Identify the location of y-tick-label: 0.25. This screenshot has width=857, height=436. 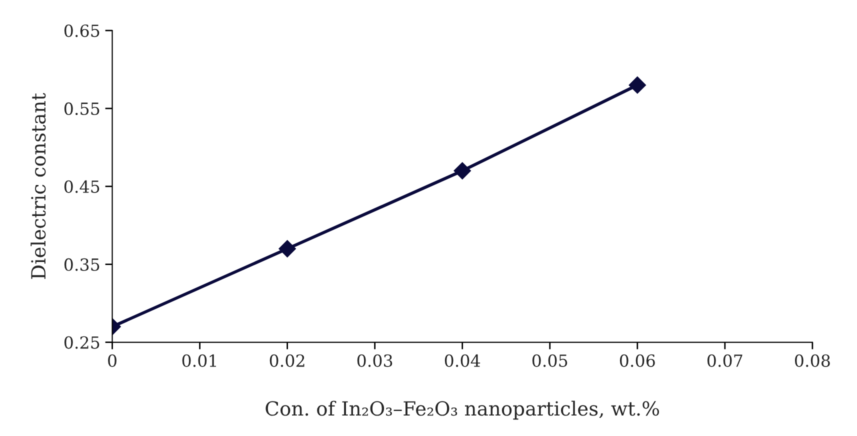
(82, 342).